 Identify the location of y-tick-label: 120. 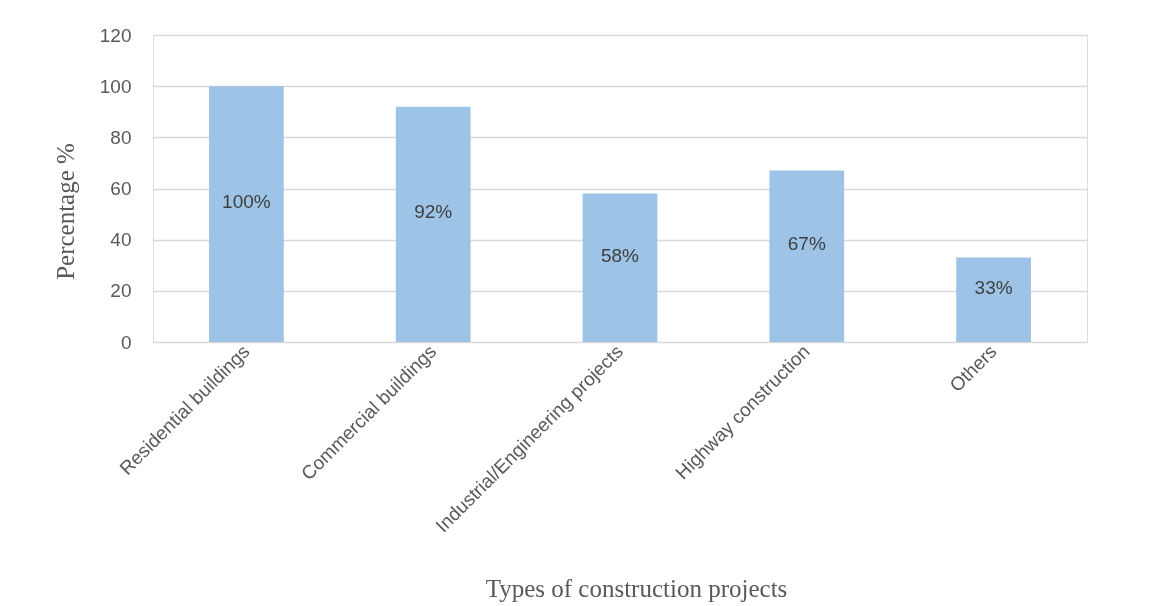
(115, 35).